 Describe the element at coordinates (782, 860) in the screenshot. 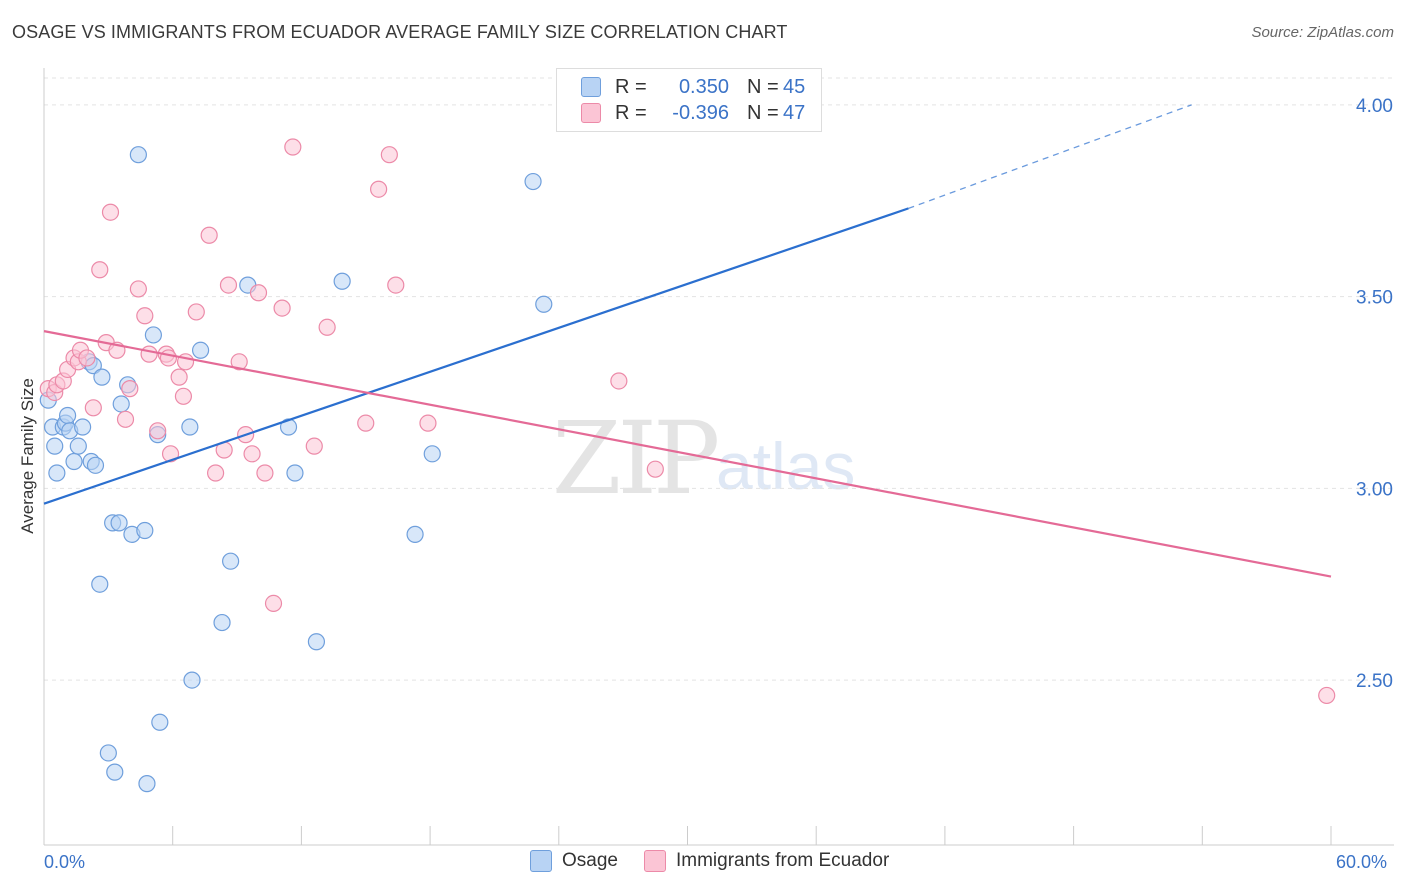

I see `legend-label-ecuador: Immigrants from Ecuador` at that location.